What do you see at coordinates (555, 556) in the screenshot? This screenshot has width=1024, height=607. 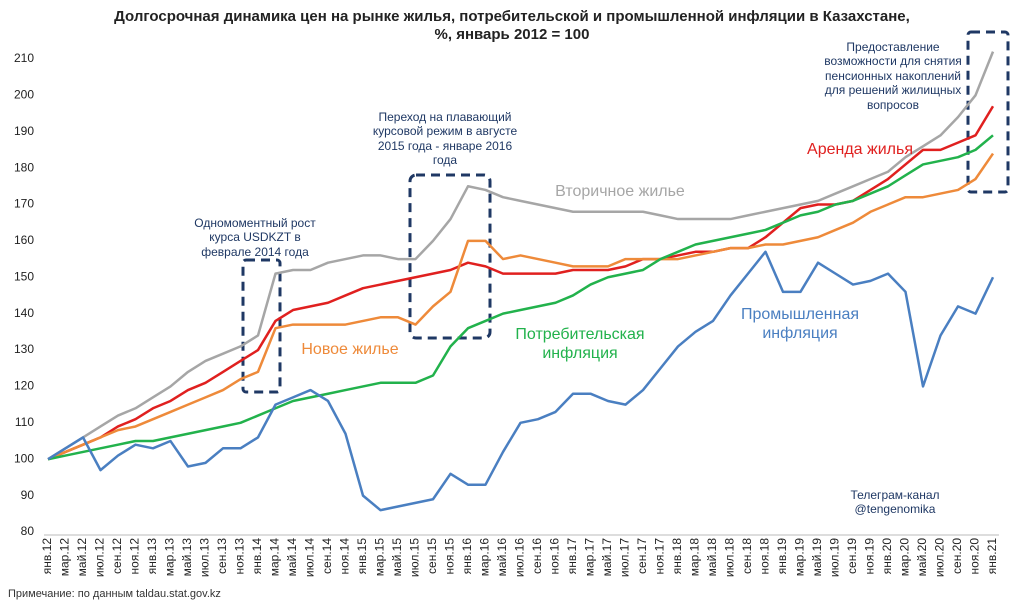 I see `x-tick-label: ноя.16` at bounding box center [555, 556].